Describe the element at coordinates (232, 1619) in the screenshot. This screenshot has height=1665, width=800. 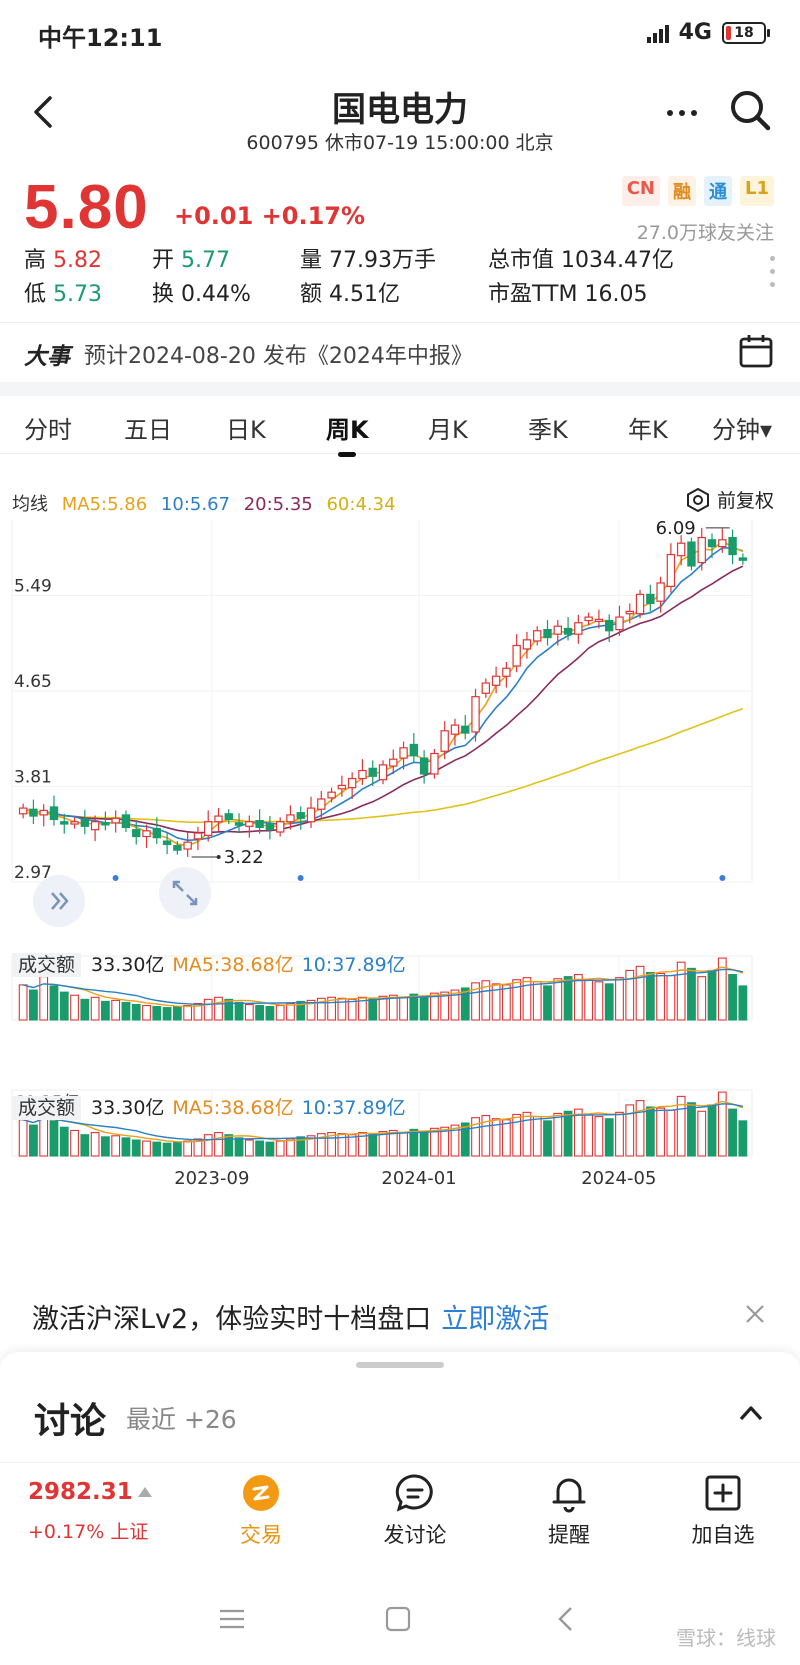
I see `menu-icon` at that location.